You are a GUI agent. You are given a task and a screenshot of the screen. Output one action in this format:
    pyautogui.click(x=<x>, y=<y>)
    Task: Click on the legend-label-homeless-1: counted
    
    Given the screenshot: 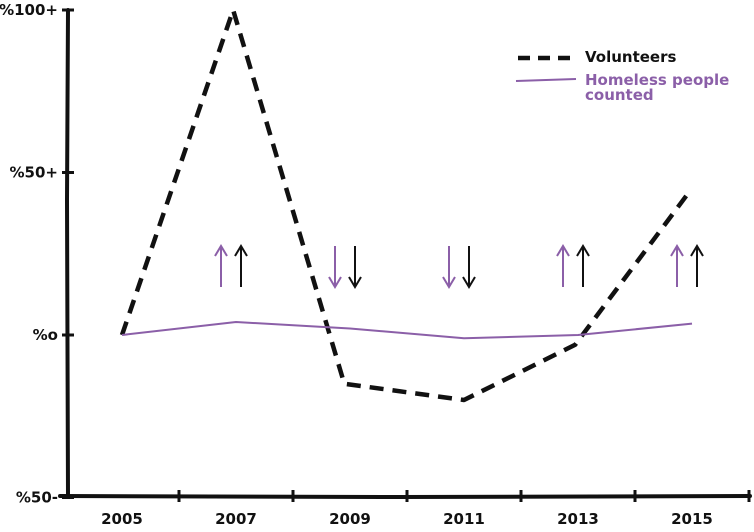 What is the action you would take?
    pyautogui.click(x=619, y=95)
    